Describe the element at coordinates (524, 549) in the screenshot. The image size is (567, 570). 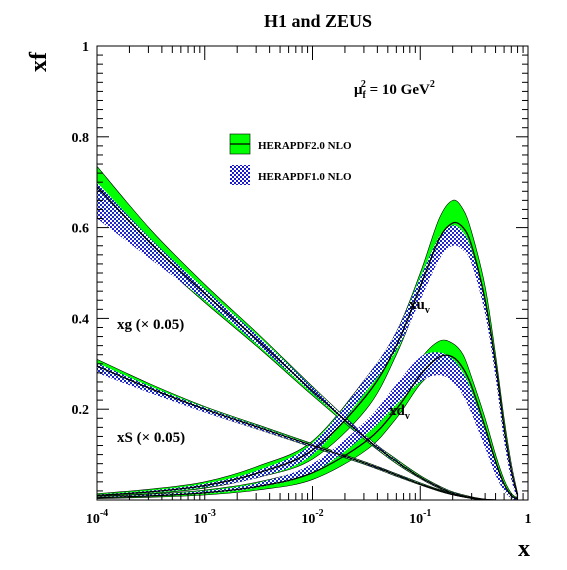
I see `x-axis-label: x` at that location.